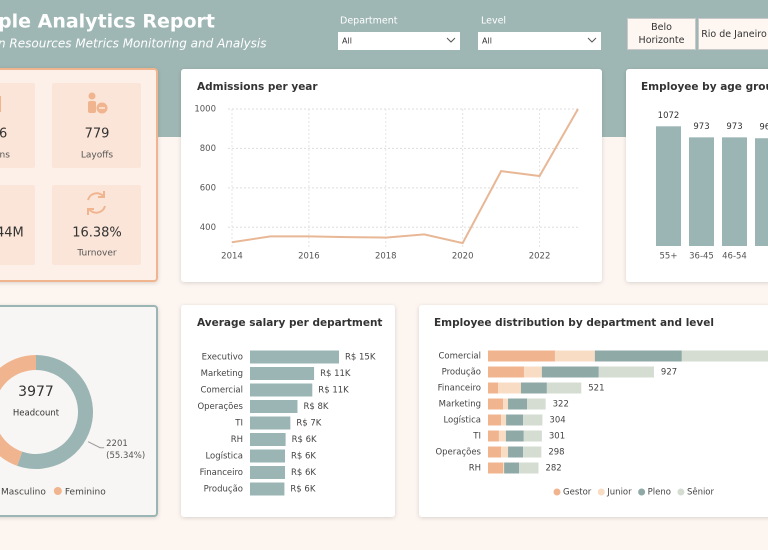 The image size is (768, 550). I want to click on chart-title: Admissions per year, so click(257, 87).